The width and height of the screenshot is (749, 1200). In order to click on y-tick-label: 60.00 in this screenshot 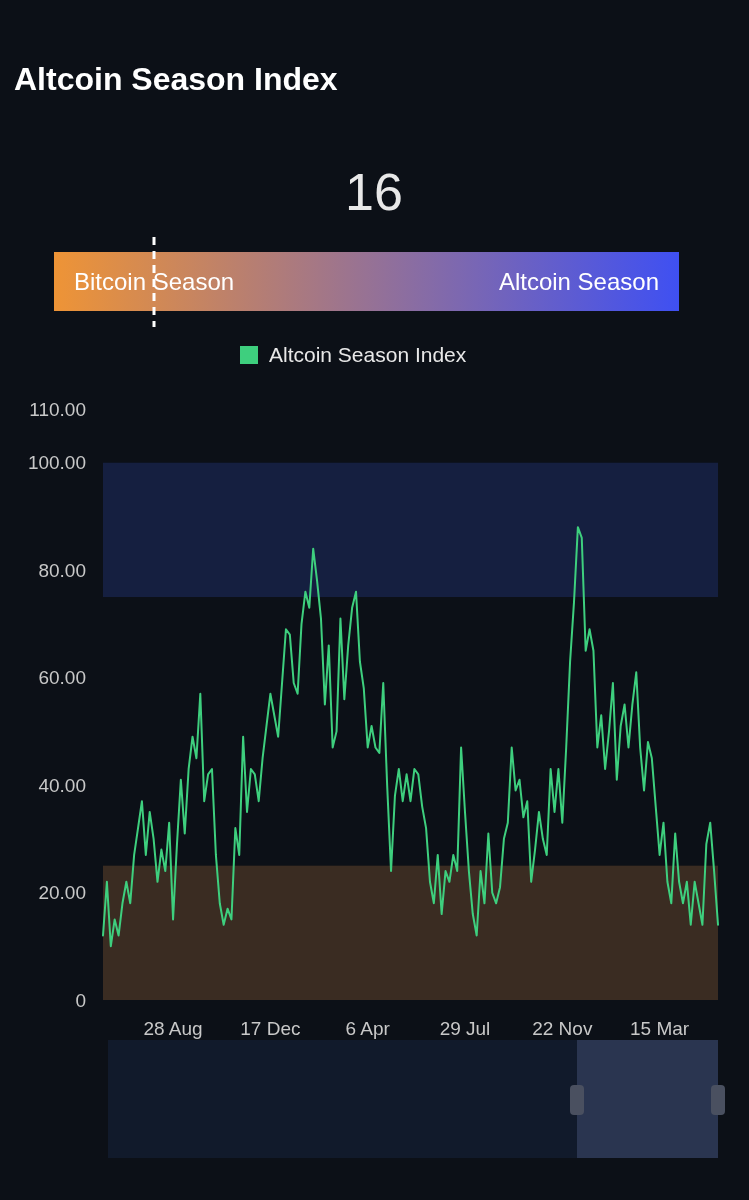, I will do `click(62, 678)`.